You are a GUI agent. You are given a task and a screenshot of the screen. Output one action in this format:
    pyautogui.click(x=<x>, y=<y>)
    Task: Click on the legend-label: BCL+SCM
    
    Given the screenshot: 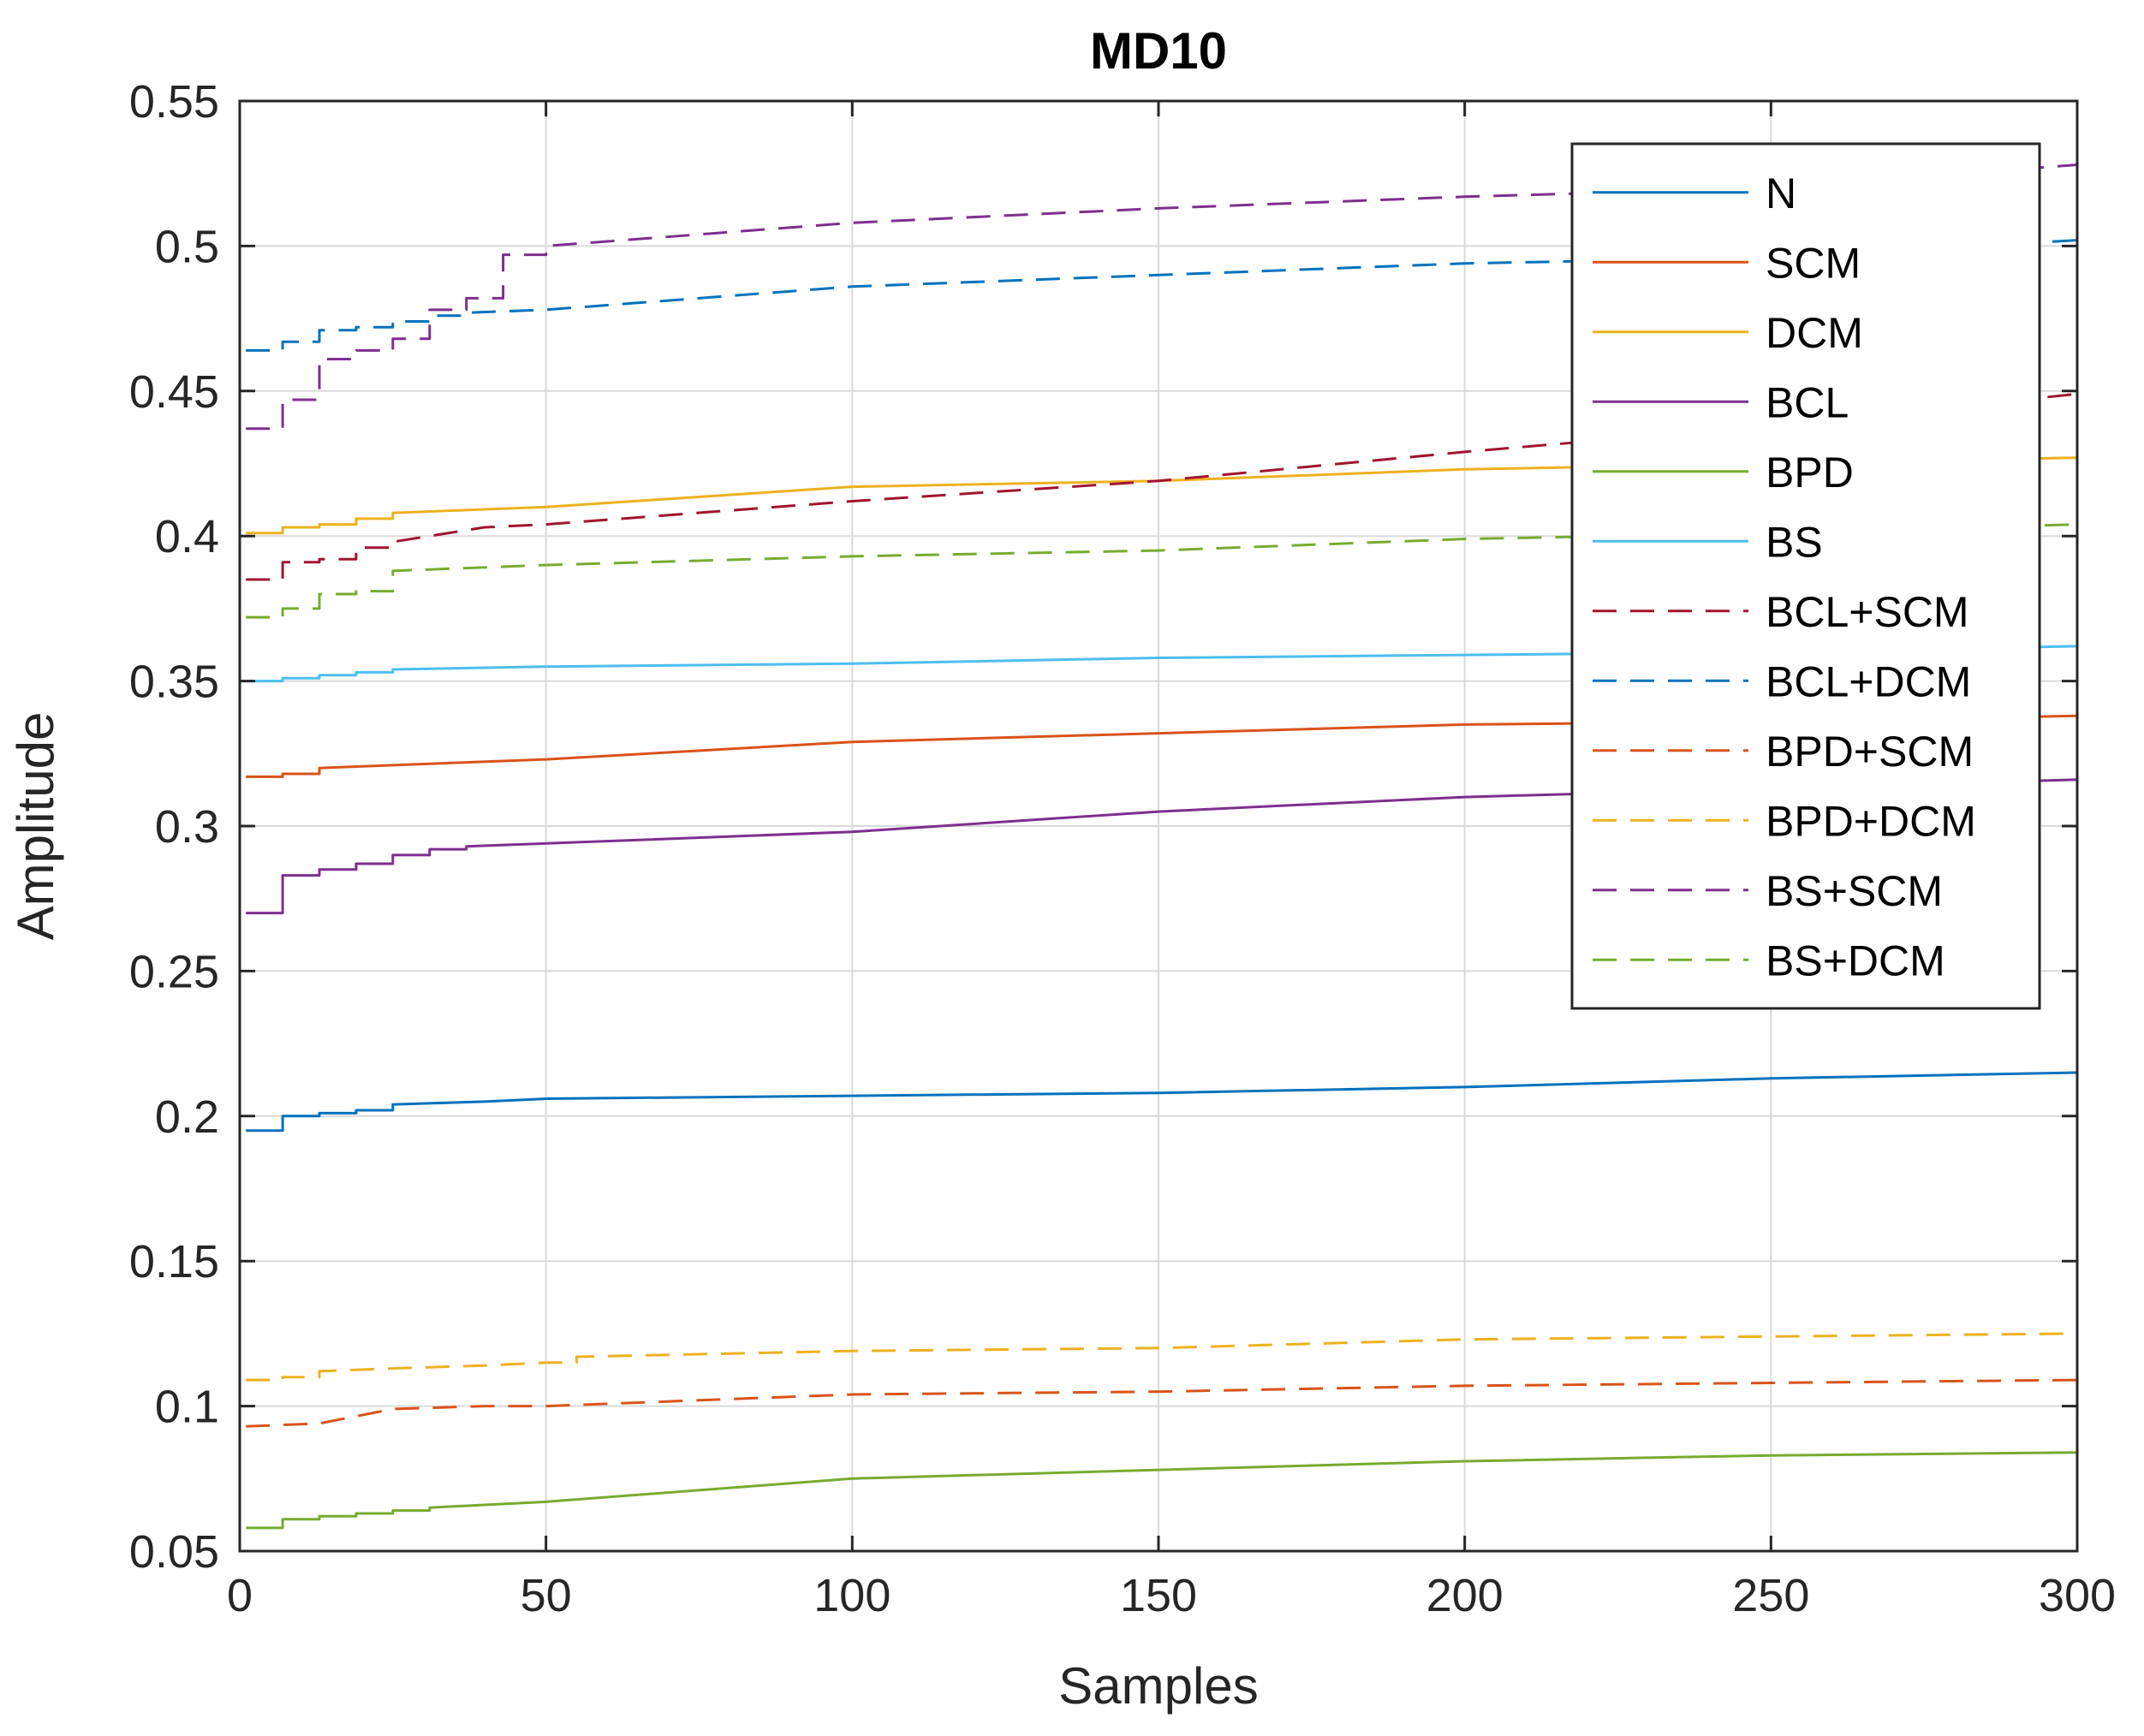 What is the action you would take?
    pyautogui.click(x=1868, y=612)
    